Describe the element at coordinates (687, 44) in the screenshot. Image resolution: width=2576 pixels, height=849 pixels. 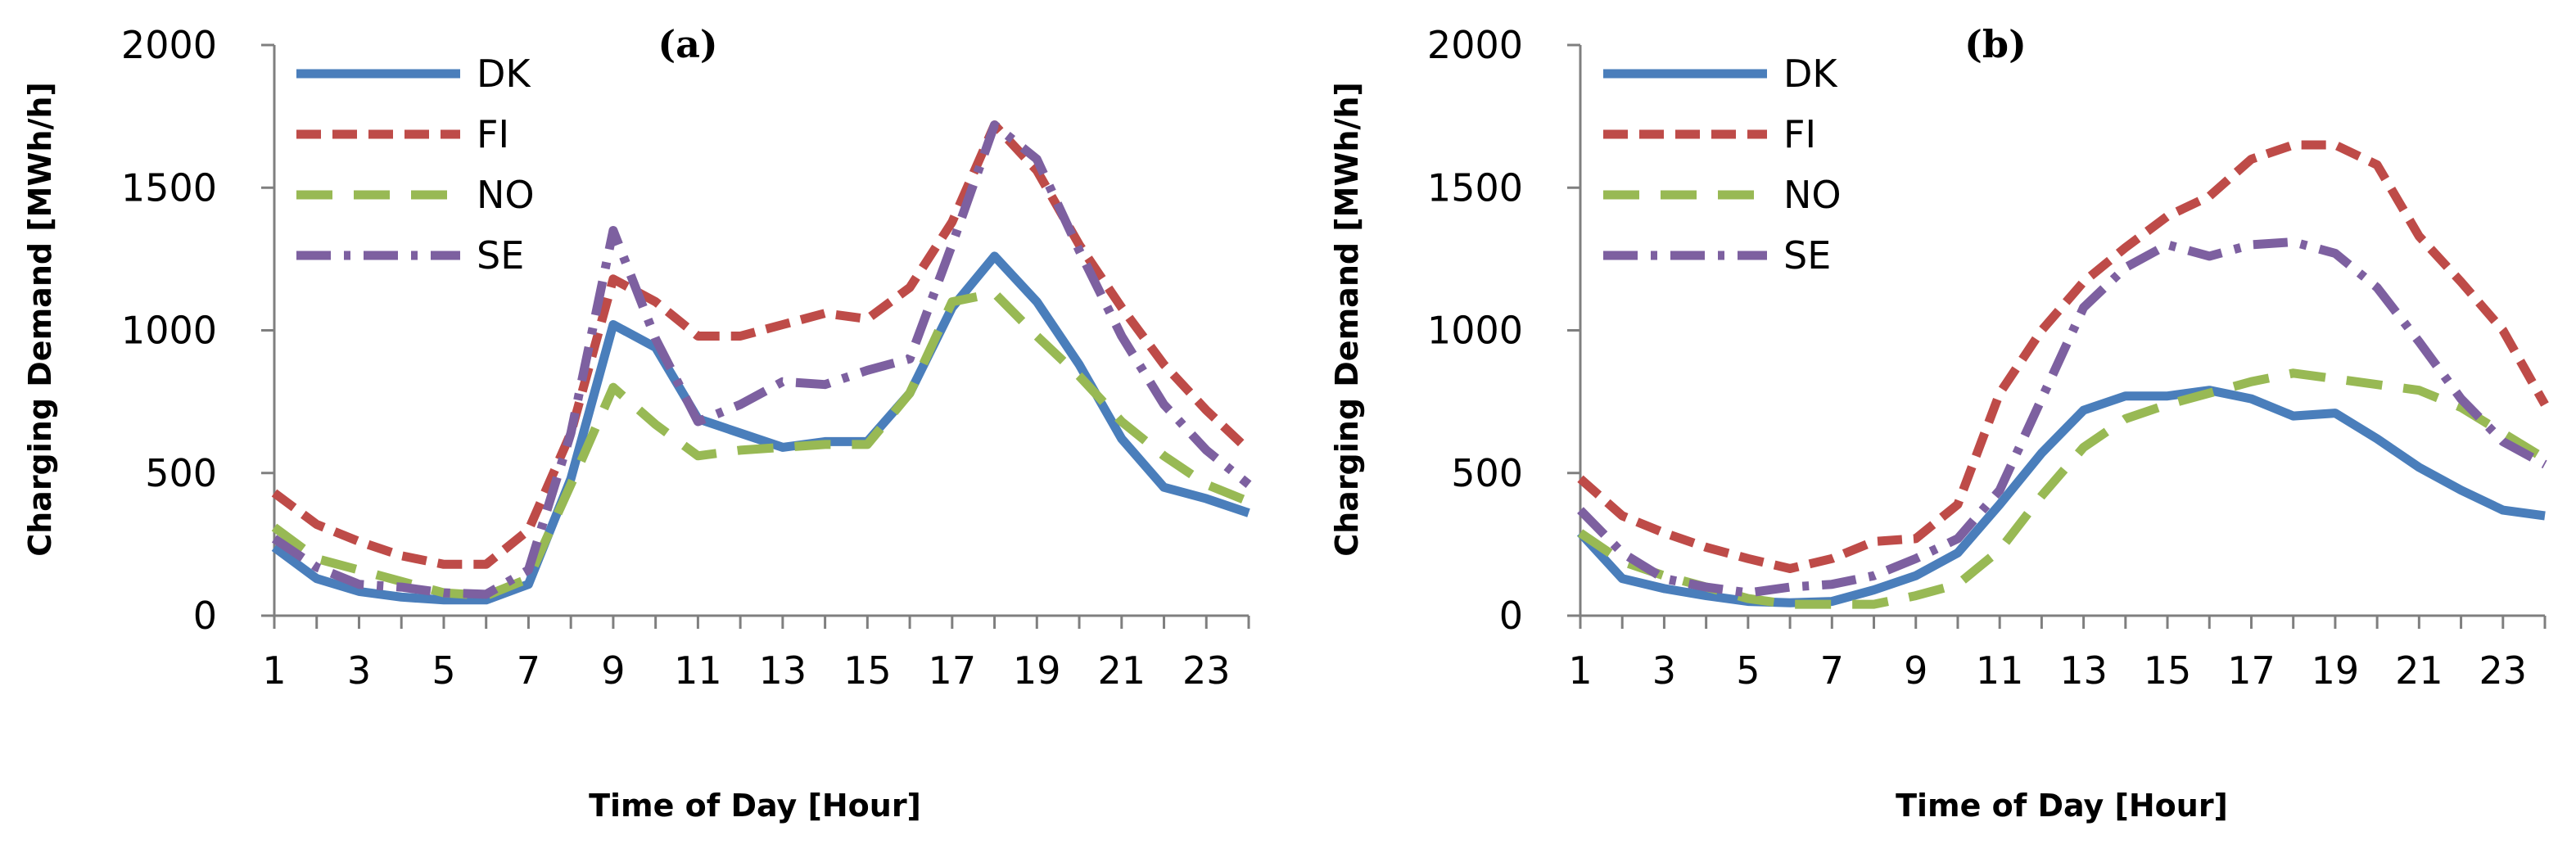
I see `panel-title: (a)` at that location.